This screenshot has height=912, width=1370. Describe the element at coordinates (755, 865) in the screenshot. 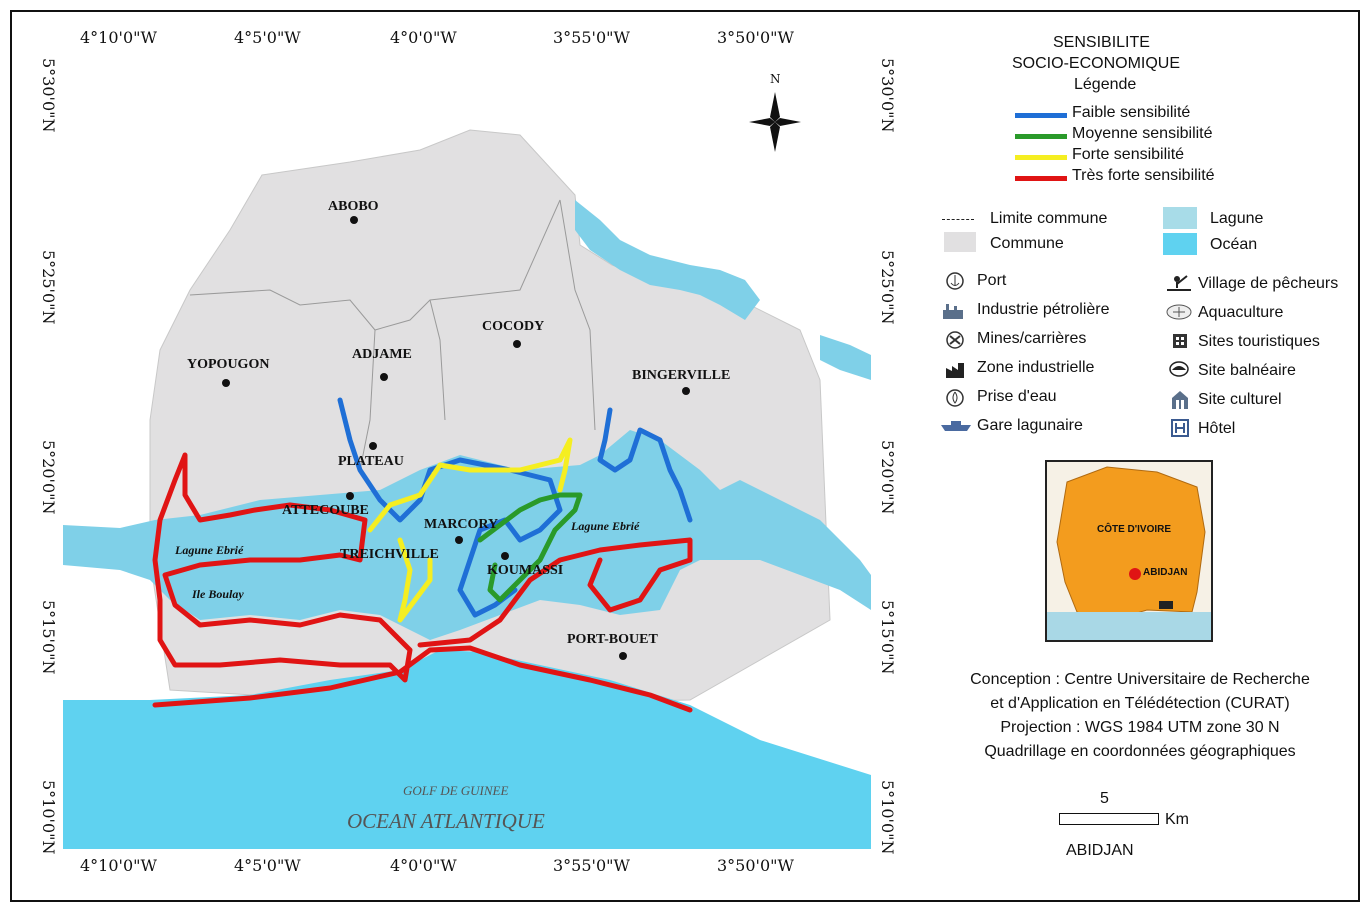

I see `bottom-tick-5: 3°50'0"W` at that location.